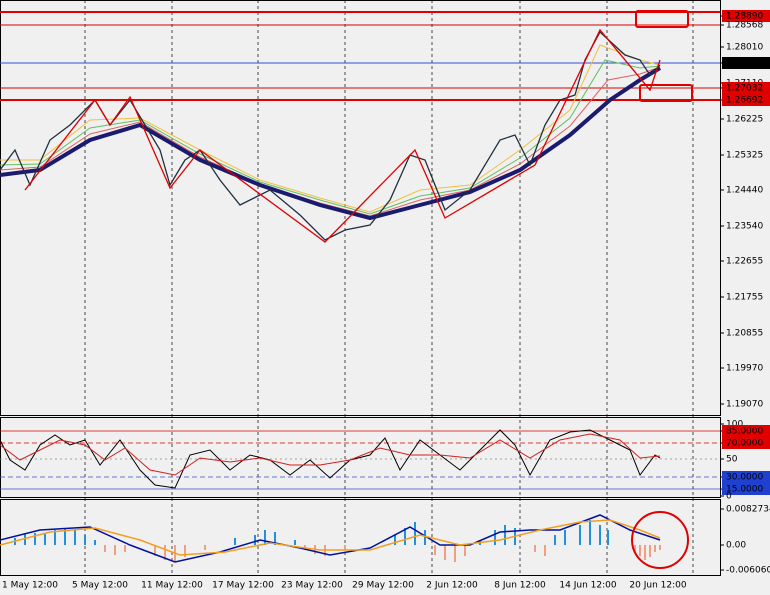 This screenshot has height=595, width=770. Describe the element at coordinates (330, 454) in the screenshot. I see `oscillator-signal` at that location.